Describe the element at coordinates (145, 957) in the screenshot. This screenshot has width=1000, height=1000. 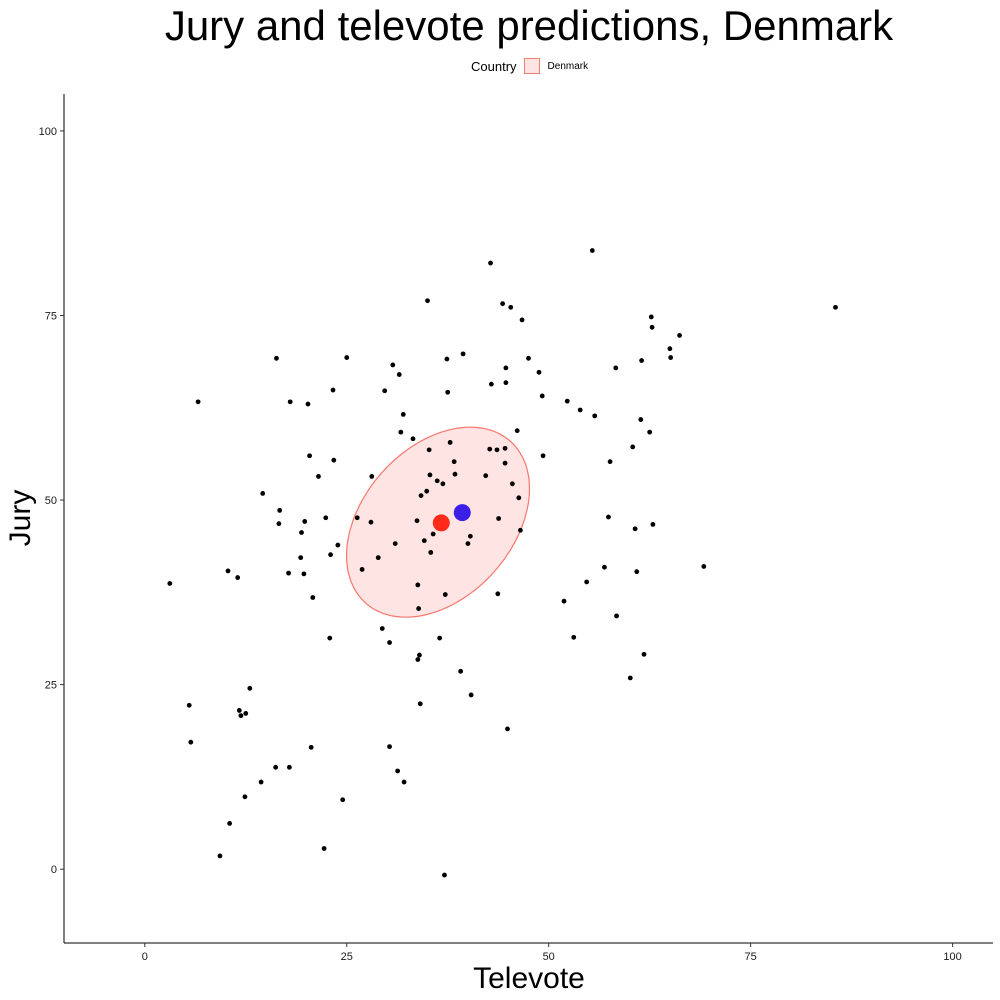
I see `x-tick-label: 0` at that location.